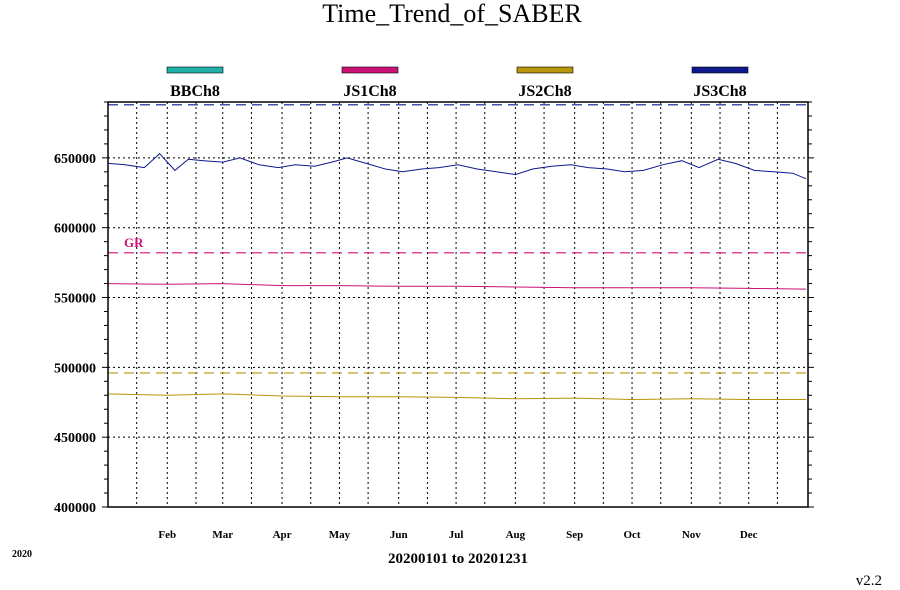 This screenshot has width=900, height=590. I want to click on y-tick-label: 550000, so click(75, 299).